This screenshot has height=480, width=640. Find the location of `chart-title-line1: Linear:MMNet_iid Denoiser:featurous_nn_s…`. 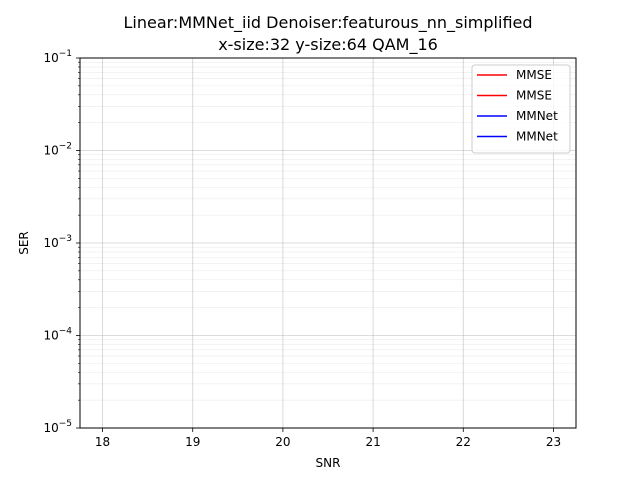

chart-title-line1: Linear:MMNet_iid Denoiser:featurous_nn_s… is located at coordinates (327, 23).